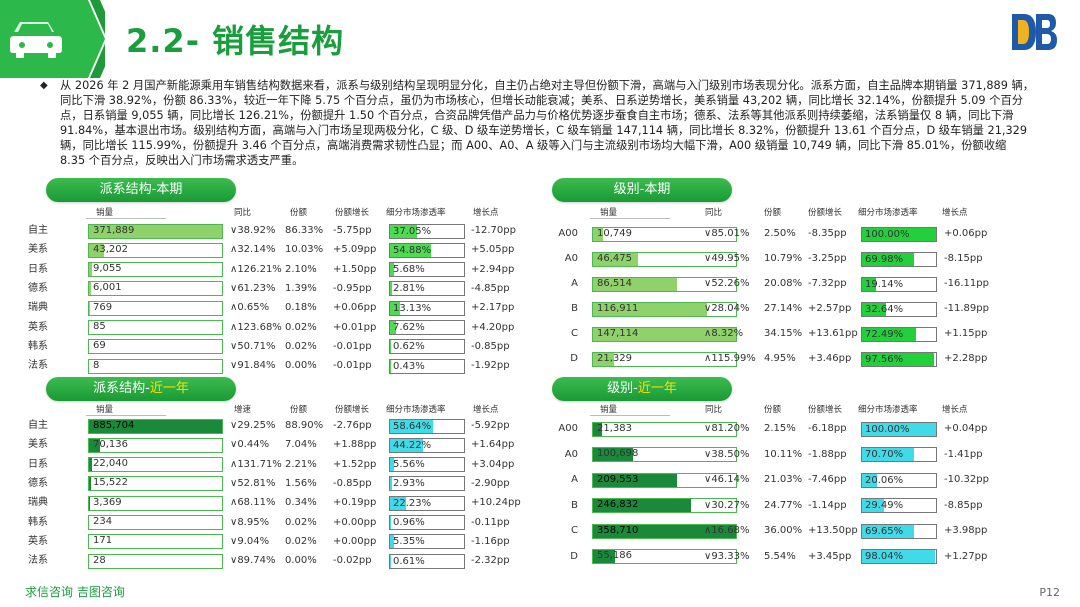 The height and width of the screenshot is (607, 1080). Describe the element at coordinates (352, 288) in the screenshot. I see `share-change-value: -0.95pp` at that location.